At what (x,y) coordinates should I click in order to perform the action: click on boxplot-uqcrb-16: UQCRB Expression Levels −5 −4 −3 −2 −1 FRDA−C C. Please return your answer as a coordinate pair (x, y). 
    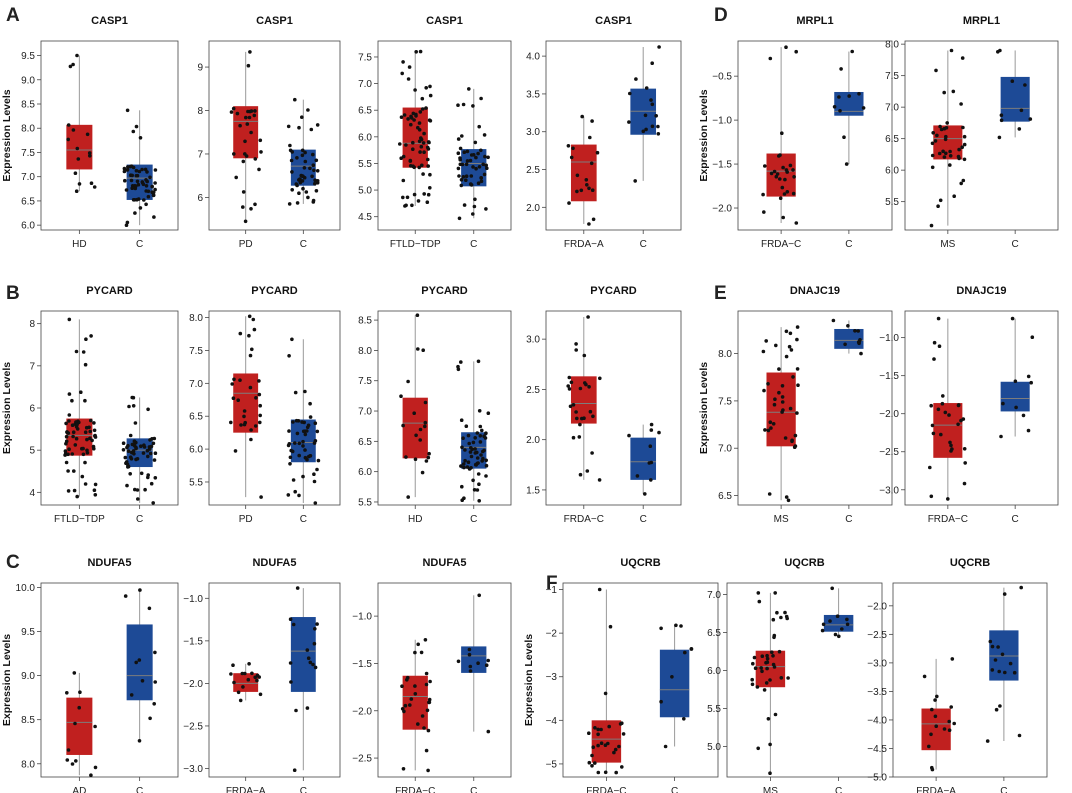
    Looking at the image, I should click on (621, 675).